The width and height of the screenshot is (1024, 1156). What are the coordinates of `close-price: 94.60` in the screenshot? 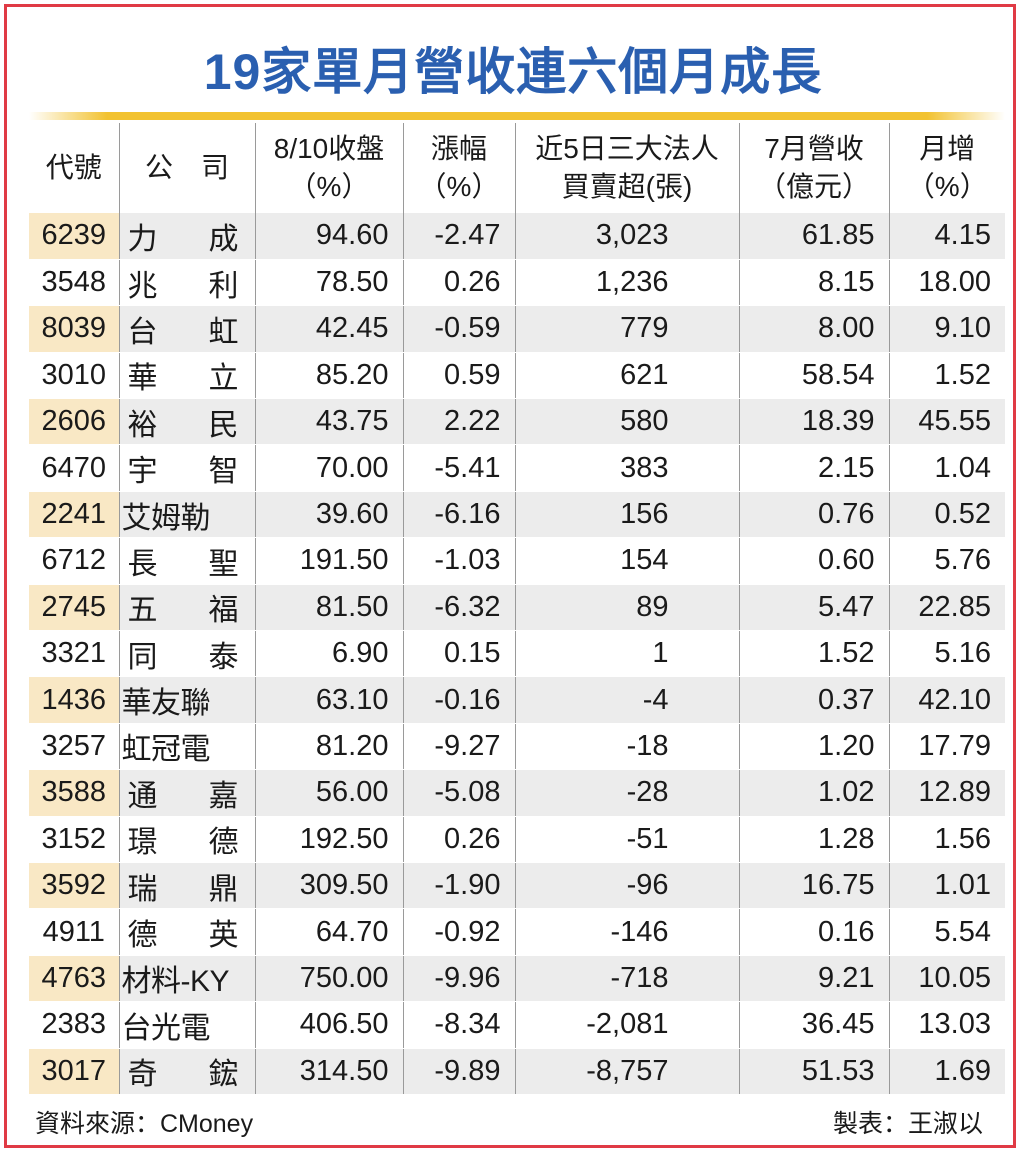 It's located at (328, 236).